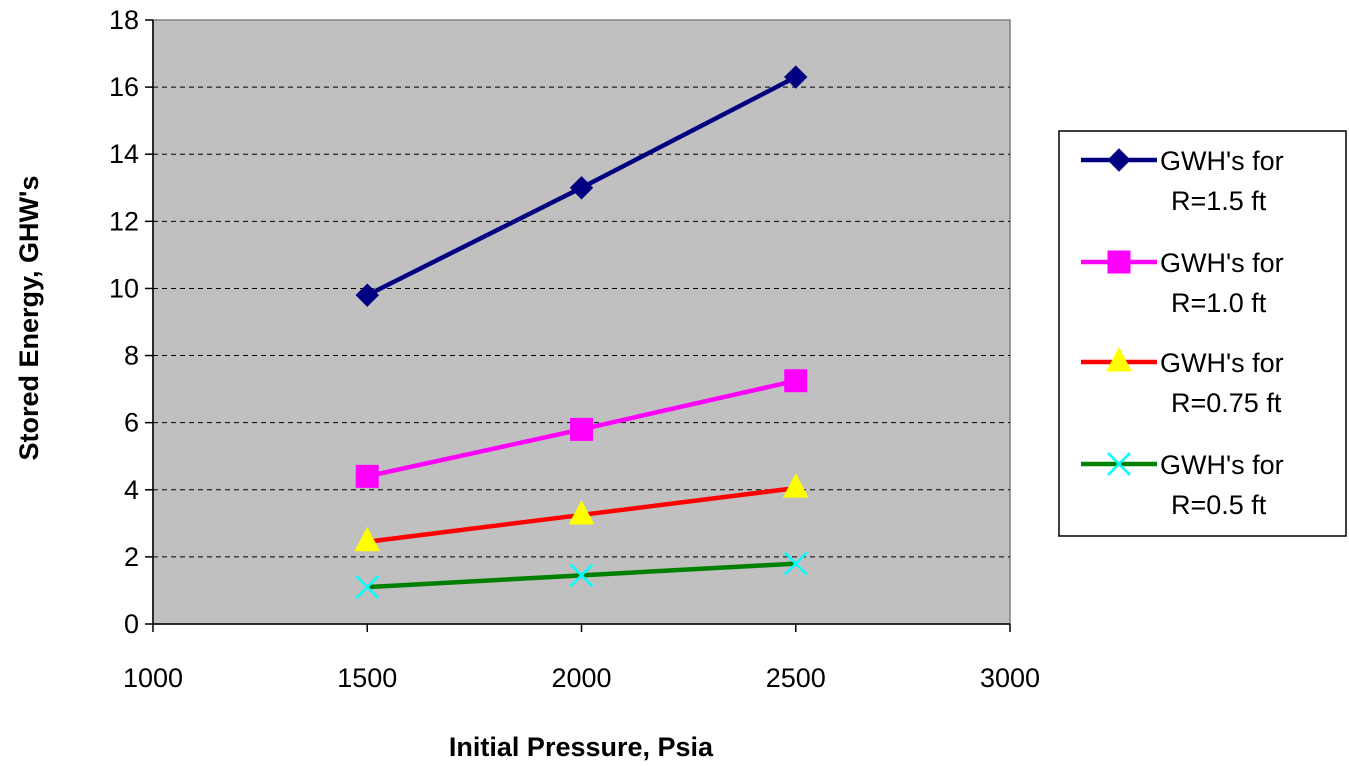 Image resolution: width=1349 pixels, height=766 pixels. Describe the element at coordinates (796, 678) in the screenshot. I see `x-tick-label: 2500` at that location.